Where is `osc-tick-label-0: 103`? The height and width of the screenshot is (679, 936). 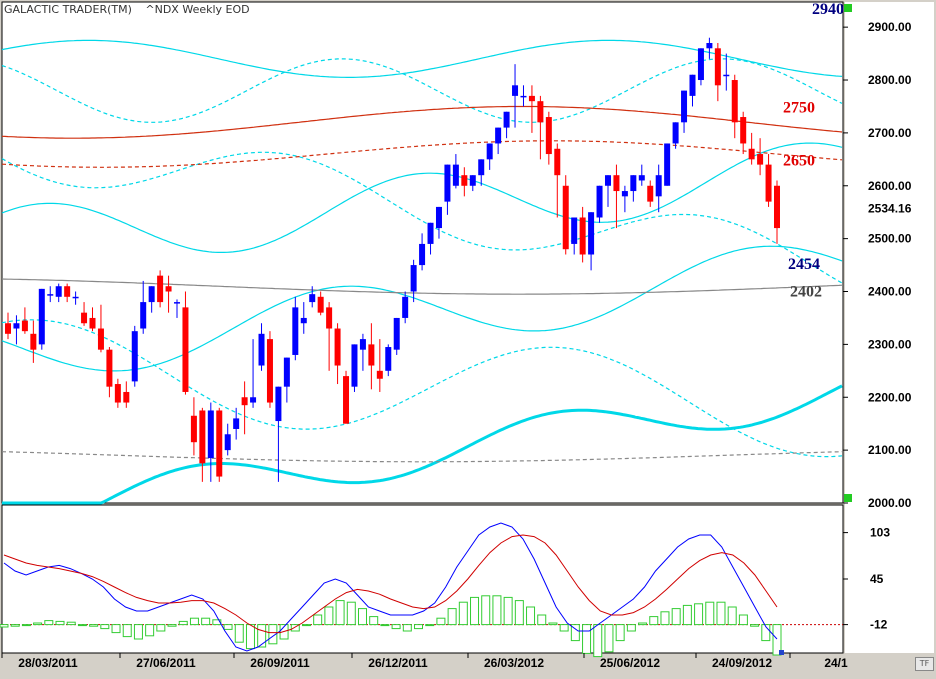 osc-tick-label-0: 103 is located at coordinates (880, 533).